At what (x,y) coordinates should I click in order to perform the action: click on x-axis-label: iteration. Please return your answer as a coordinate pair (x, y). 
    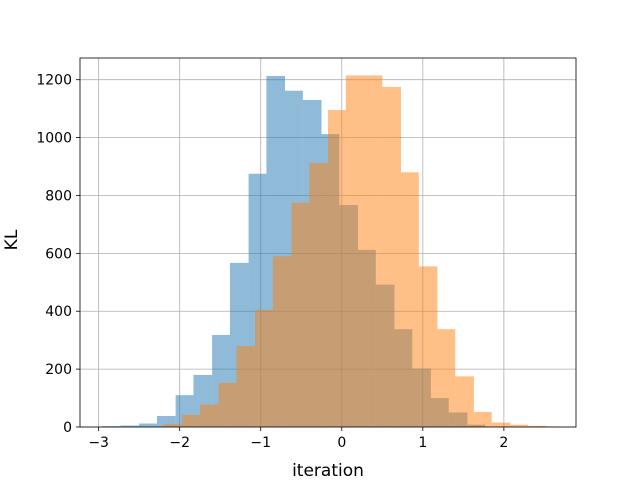
    Looking at the image, I should click on (328, 470).